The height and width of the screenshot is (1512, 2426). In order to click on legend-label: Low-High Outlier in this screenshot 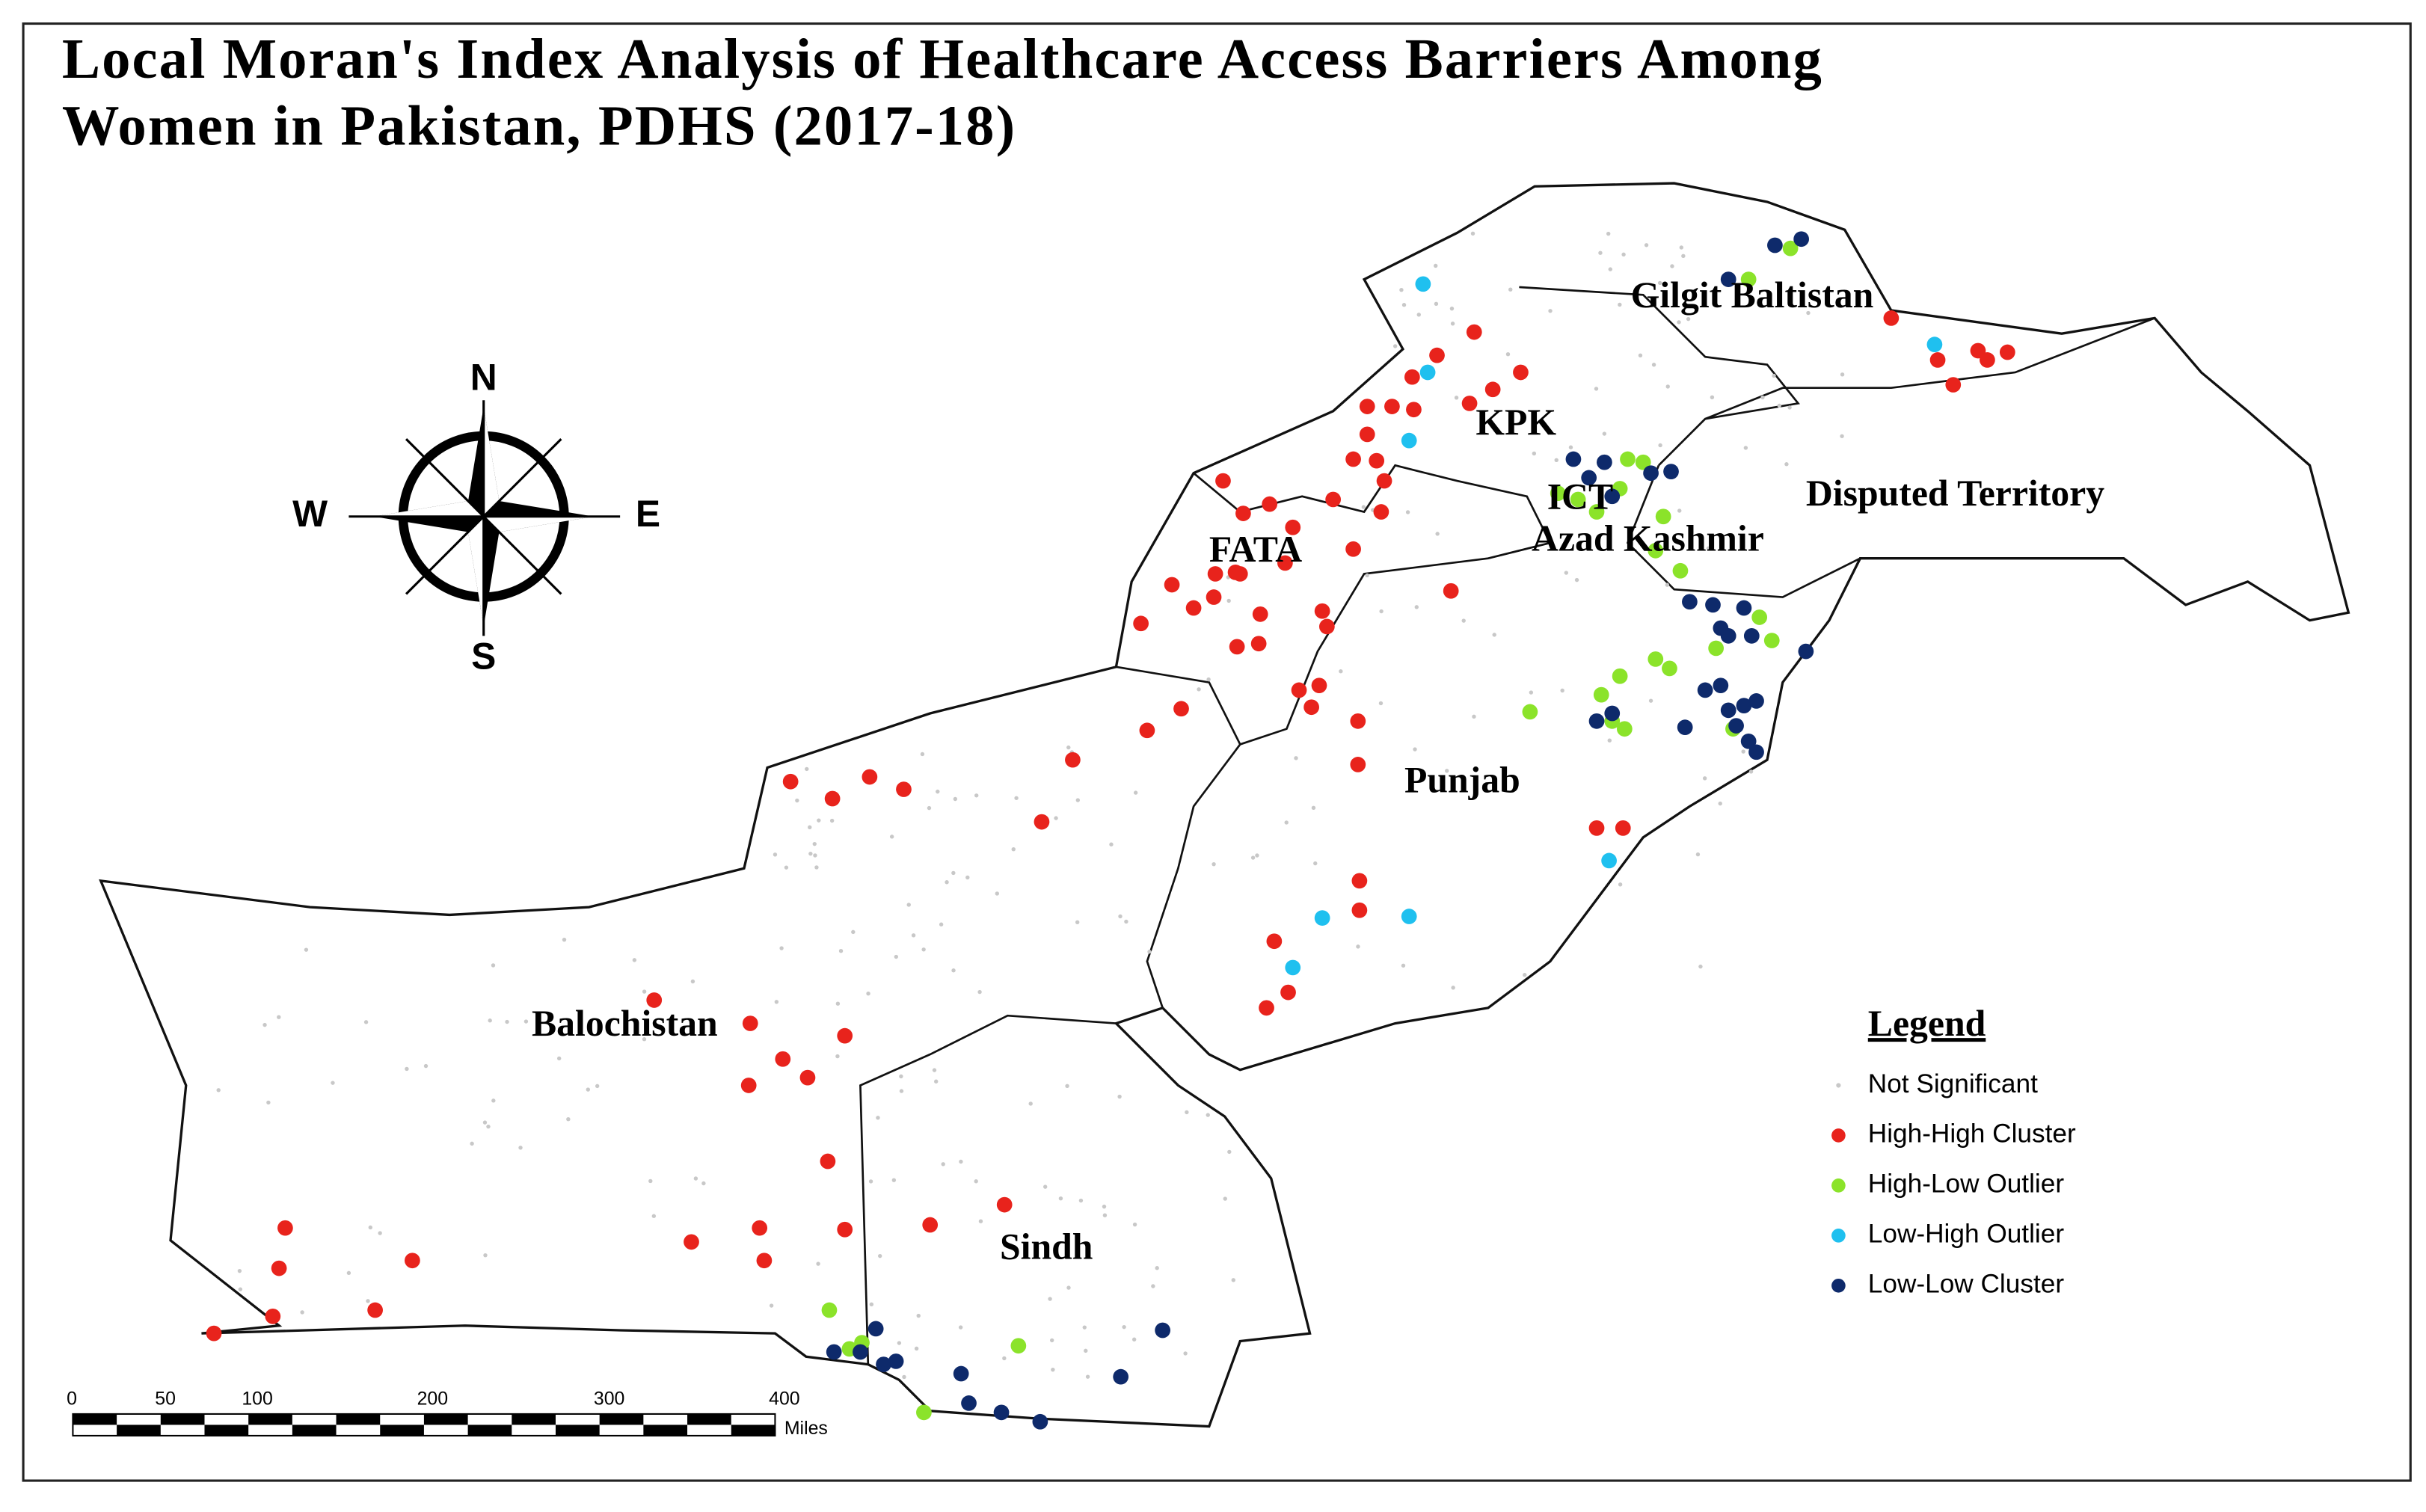, I will do `click(1967, 1234)`.